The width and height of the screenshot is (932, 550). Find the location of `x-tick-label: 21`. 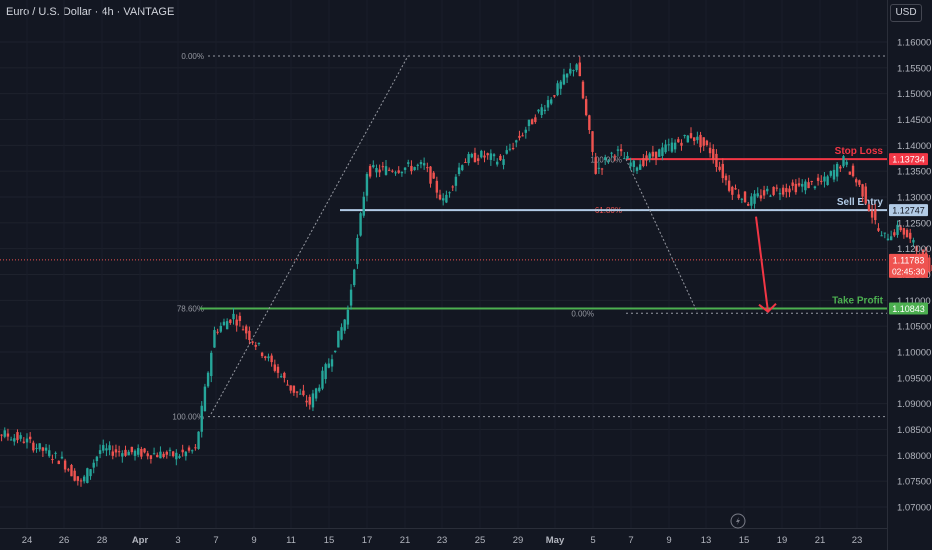

x-tick-label: 21 is located at coordinates (820, 540).